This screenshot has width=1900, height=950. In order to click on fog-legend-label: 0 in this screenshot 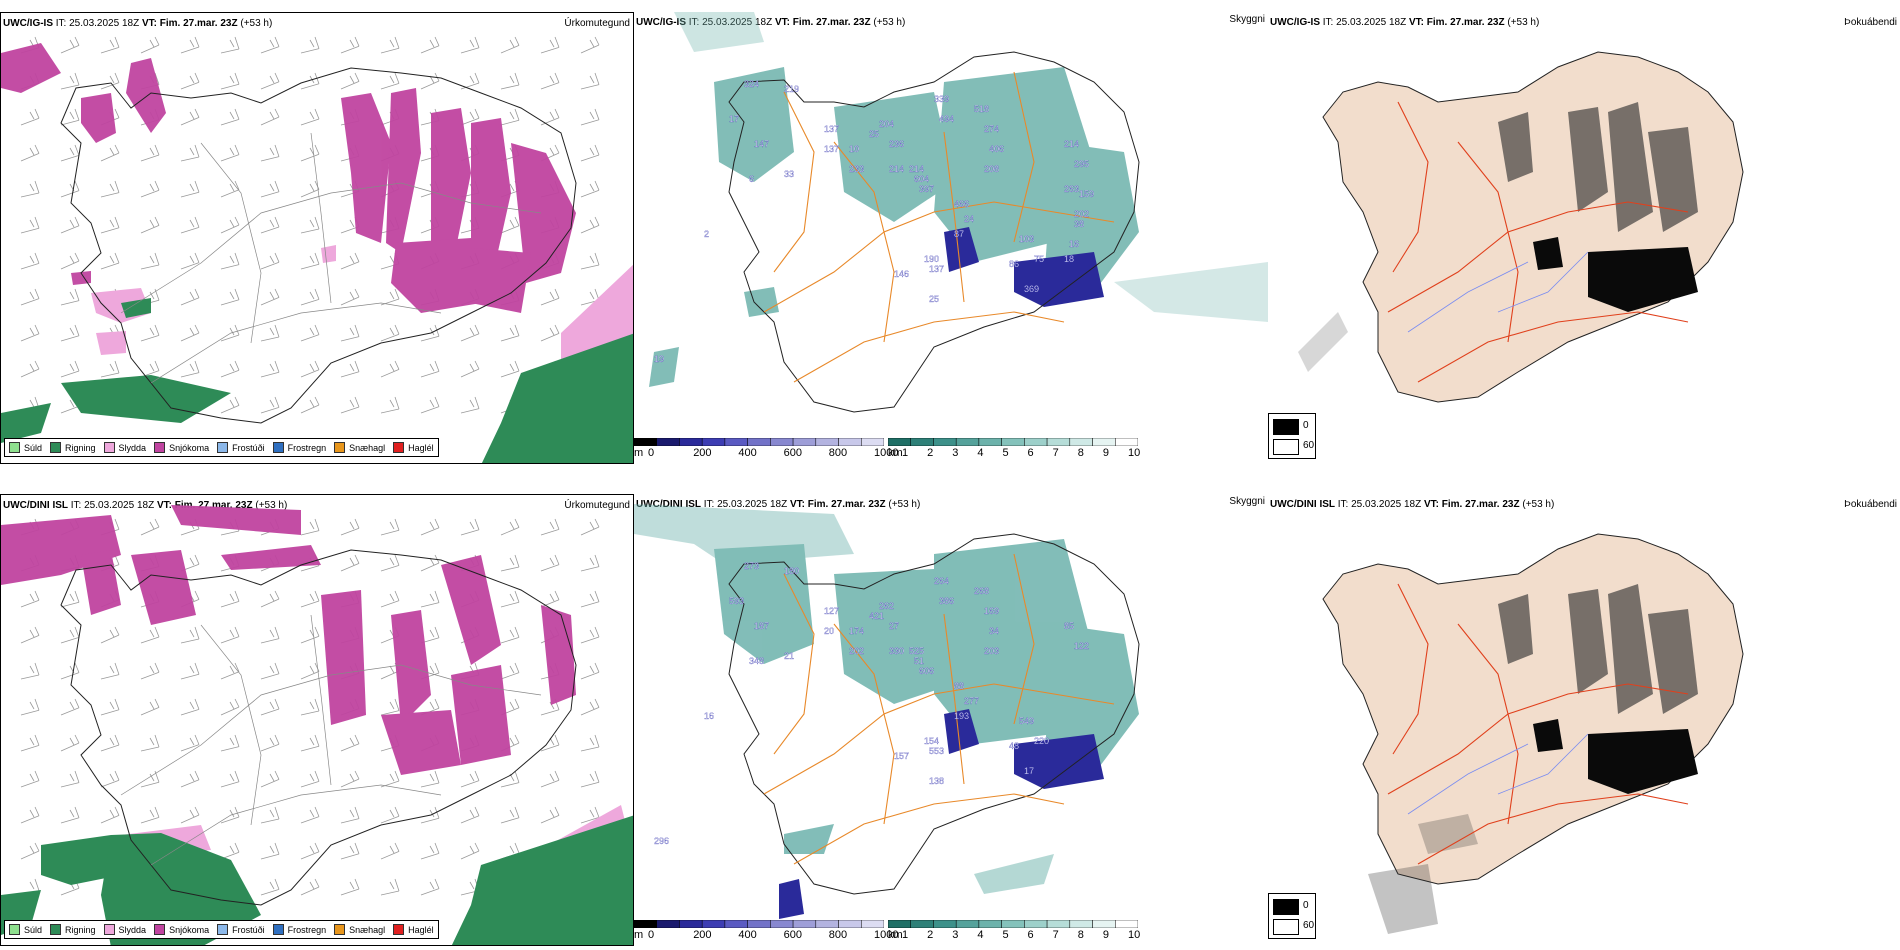, I will do `click(1306, 905)`.